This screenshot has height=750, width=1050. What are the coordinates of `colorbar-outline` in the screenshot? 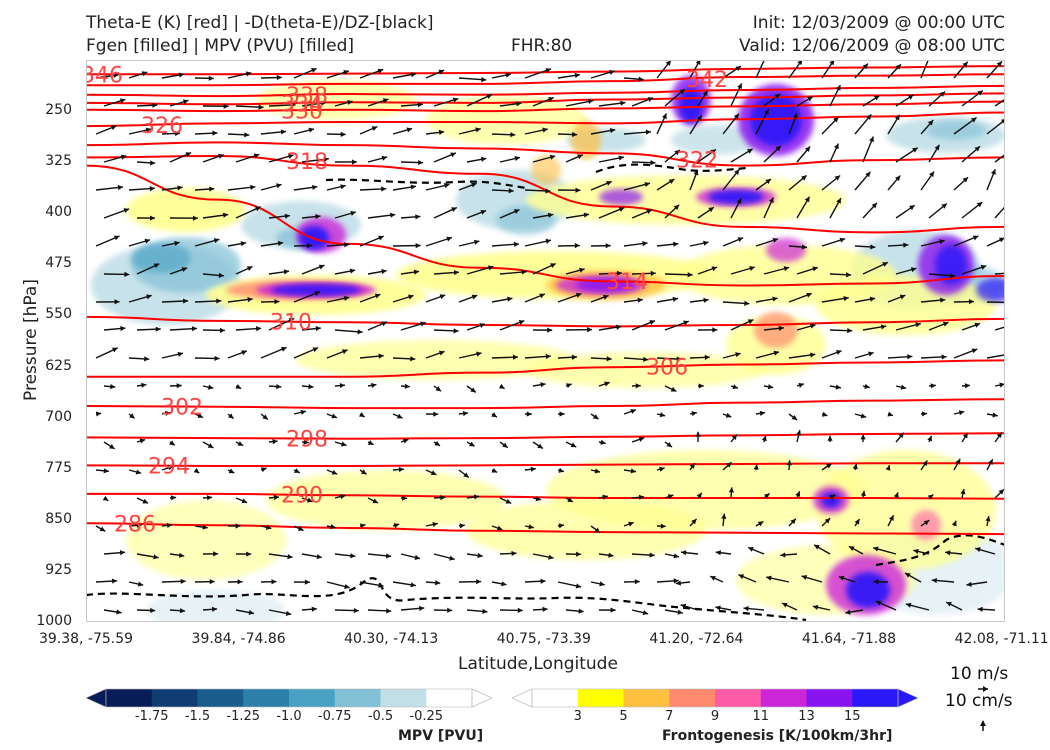 It's located at (715, 698).